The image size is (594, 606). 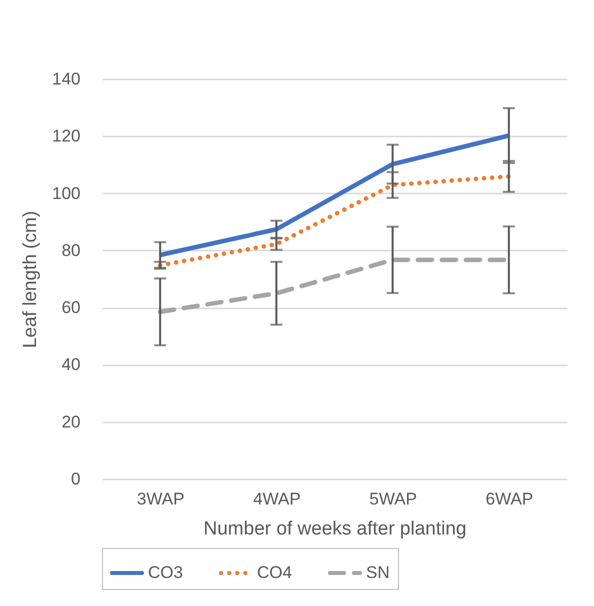 I want to click on y-tick-label: 140, so click(x=66, y=79).